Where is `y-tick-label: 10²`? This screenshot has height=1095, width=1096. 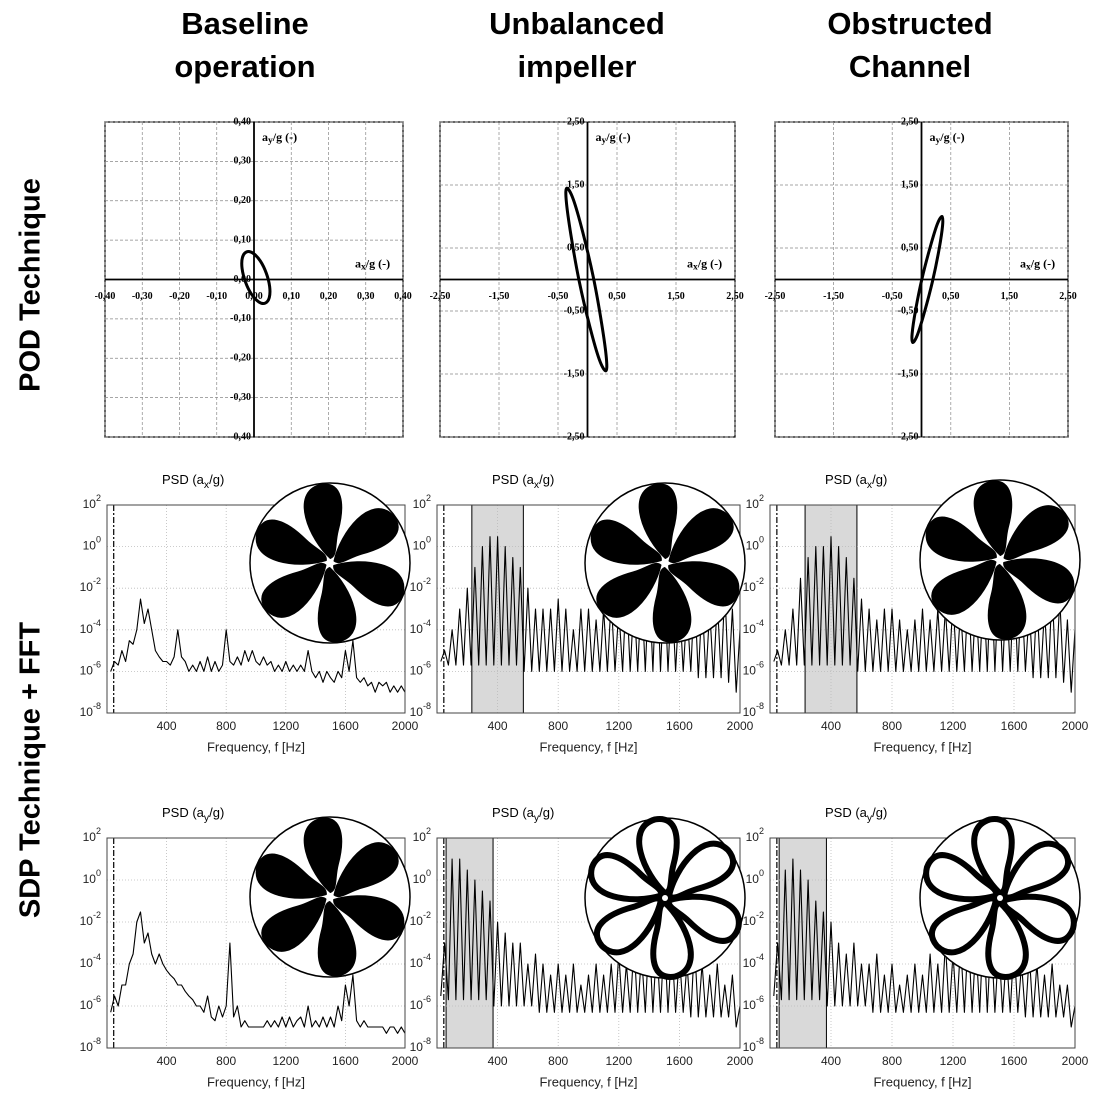
y-tick-label: 10² is located at coordinates (92, 502).